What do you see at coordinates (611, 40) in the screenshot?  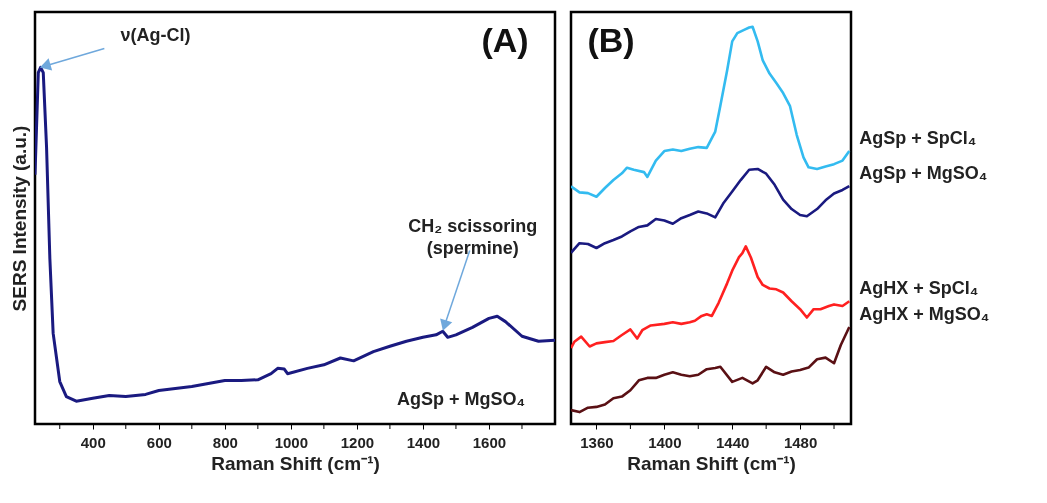 I see `chart-title: (B)` at bounding box center [611, 40].